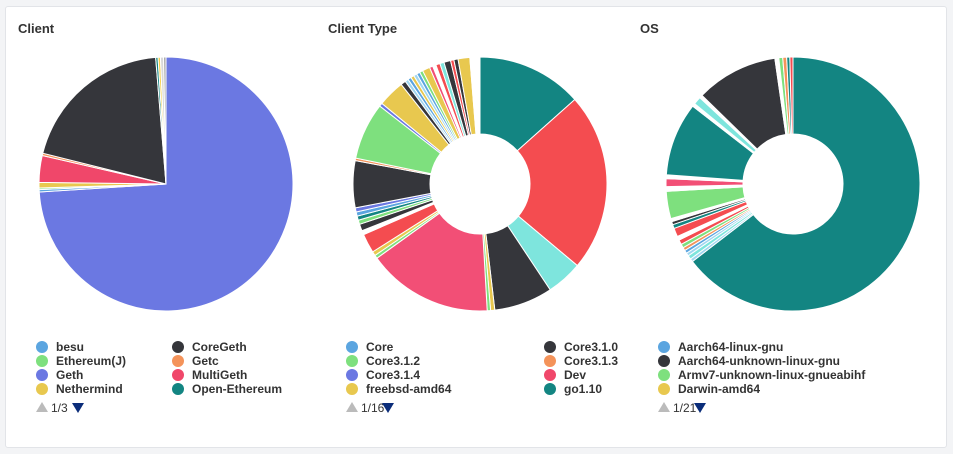  I want to click on legend-label: Getc, so click(205, 361).